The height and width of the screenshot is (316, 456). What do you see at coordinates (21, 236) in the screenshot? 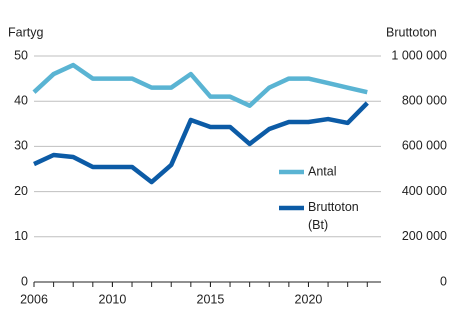
I see `y-tick-label: 10` at bounding box center [21, 236].